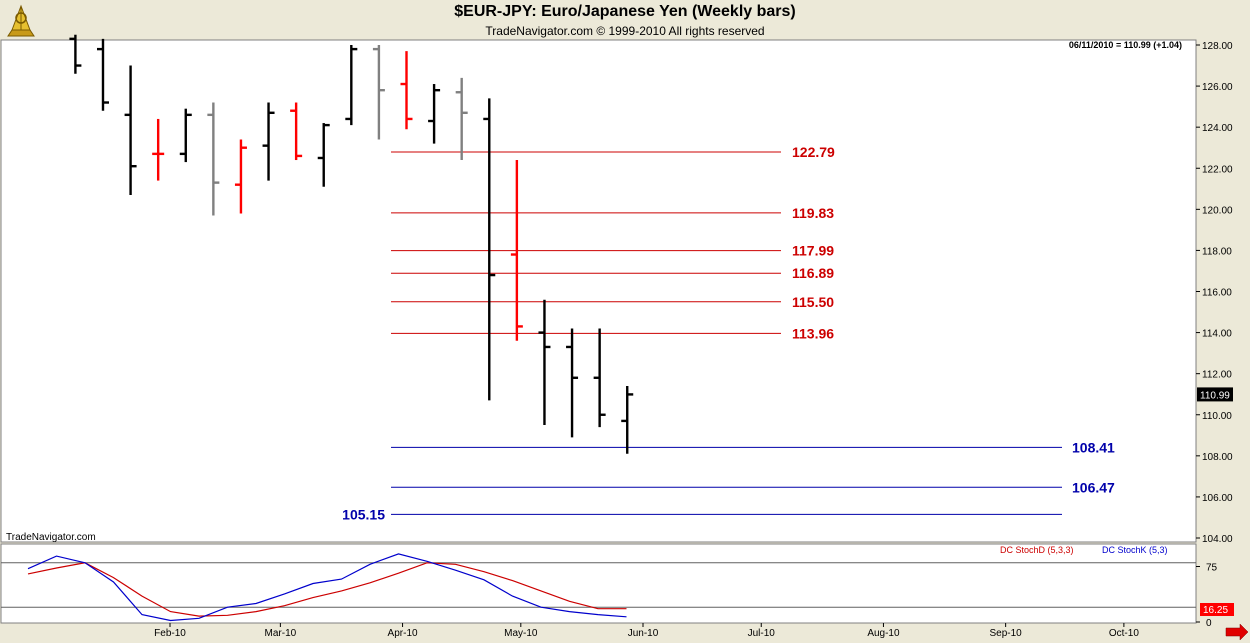  What do you see at coordinates (813, 333) in the screenshot?
I see `level-label: 113.96` at bounding box center [813, 333].